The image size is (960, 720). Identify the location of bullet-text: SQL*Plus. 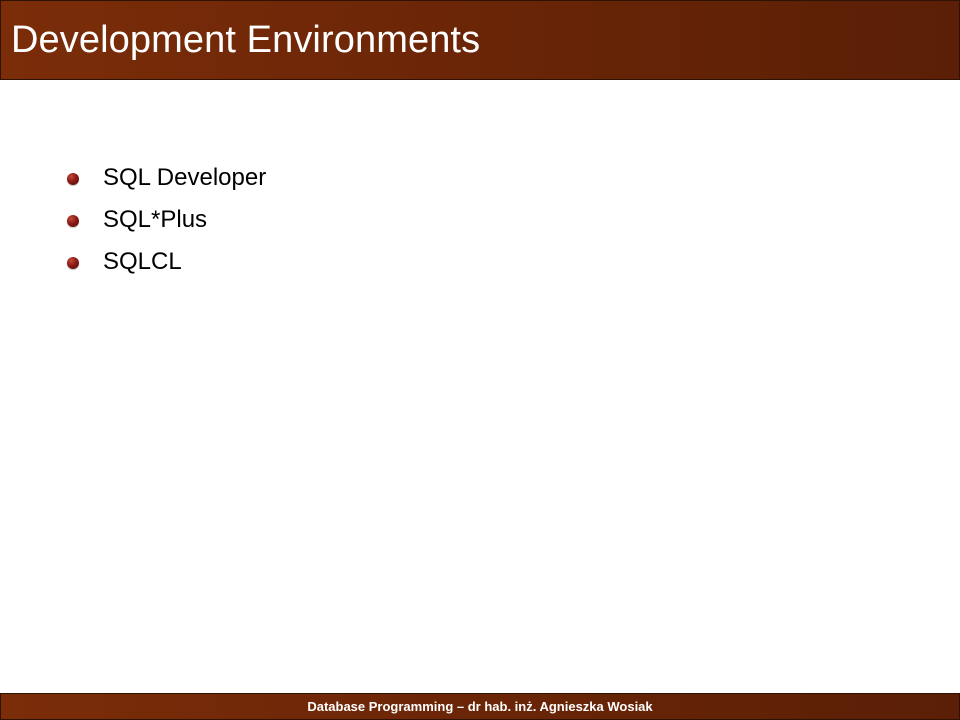
(155, 219).